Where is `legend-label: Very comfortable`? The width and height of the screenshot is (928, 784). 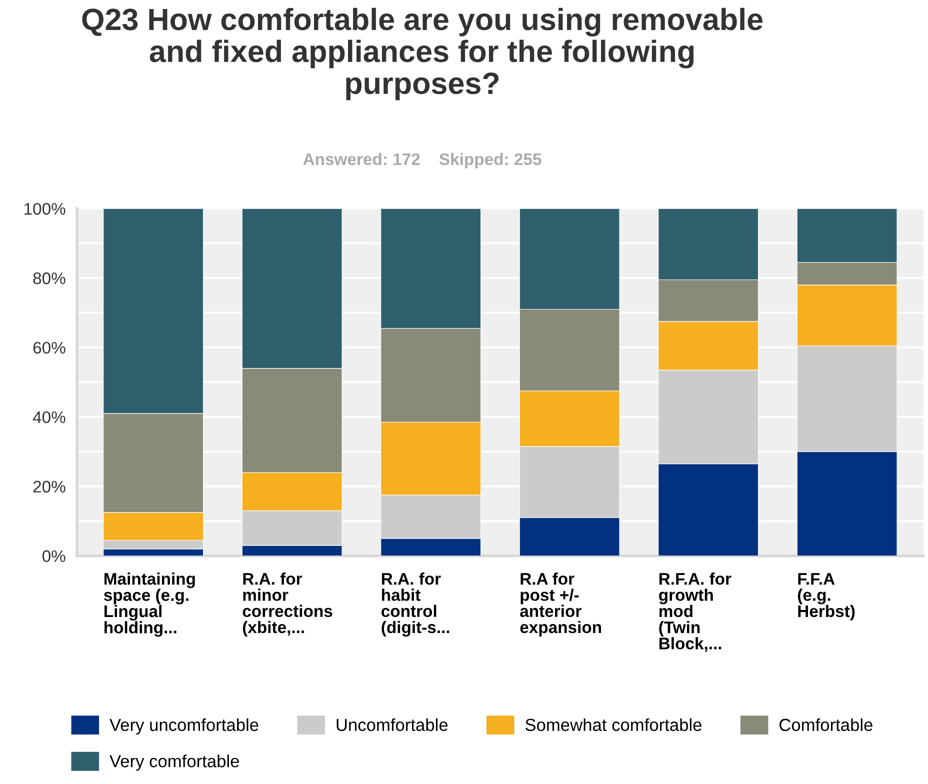
legend-label: Very comfortable is located at coordinates (174, 762).